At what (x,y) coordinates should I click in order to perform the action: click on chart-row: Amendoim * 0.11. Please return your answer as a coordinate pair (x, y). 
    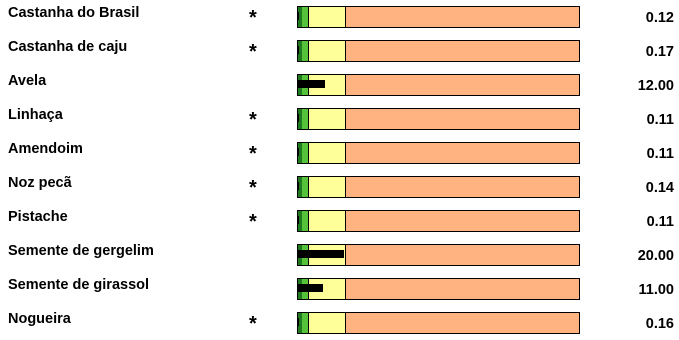
    Looking at the image, I should click on (339, 153).